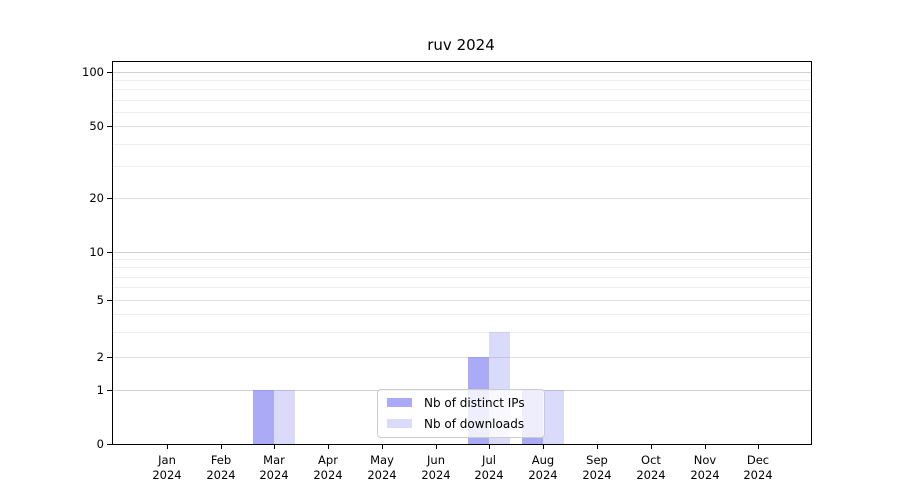  Describe the element at coordinates (100, 444) in the screenshot. I see `y-tick-label-0: 0` at that location.